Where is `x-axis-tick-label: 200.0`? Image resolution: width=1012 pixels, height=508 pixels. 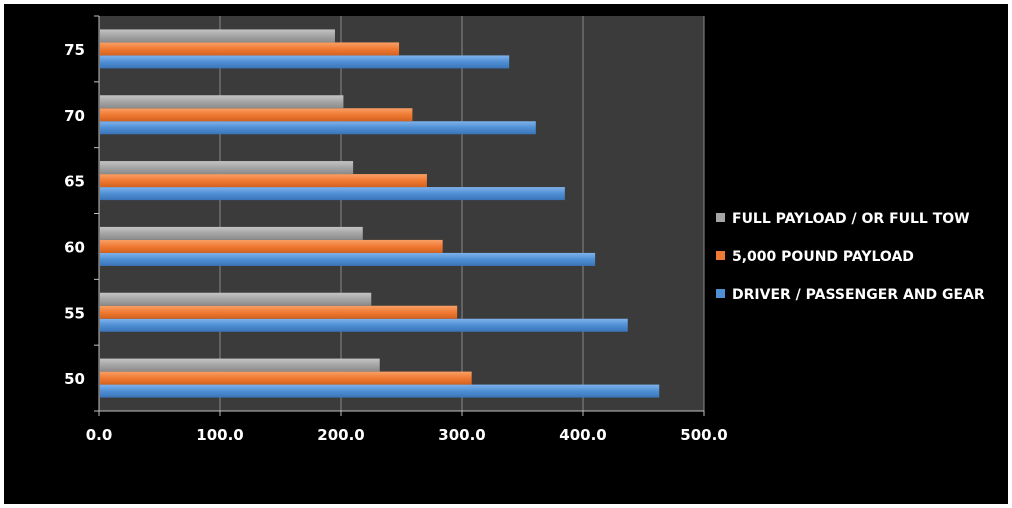
x-axis-tick-label: 200.0 is located at coordinates (340, 435).